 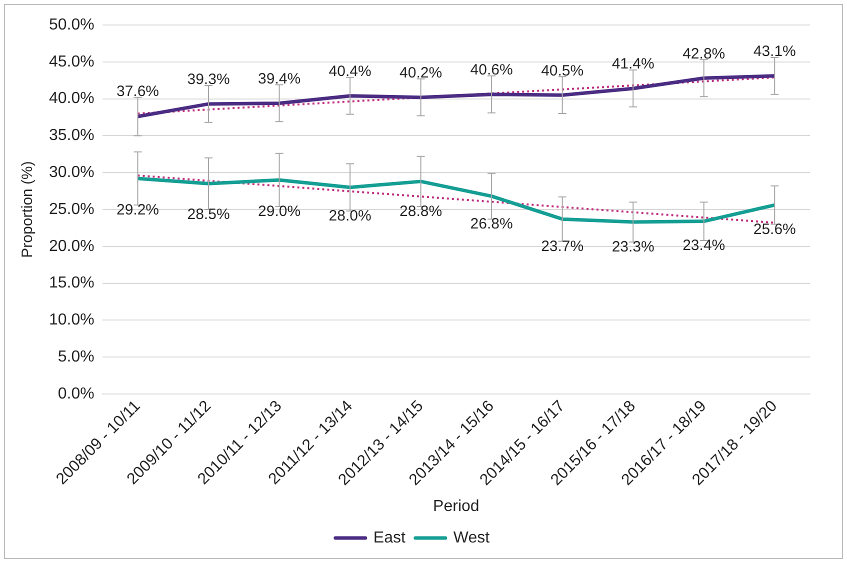 What do you see at coordinates (350, 71) in the screenshot?
I see `data-label: 40.4%` at bounding box center [350, 71].